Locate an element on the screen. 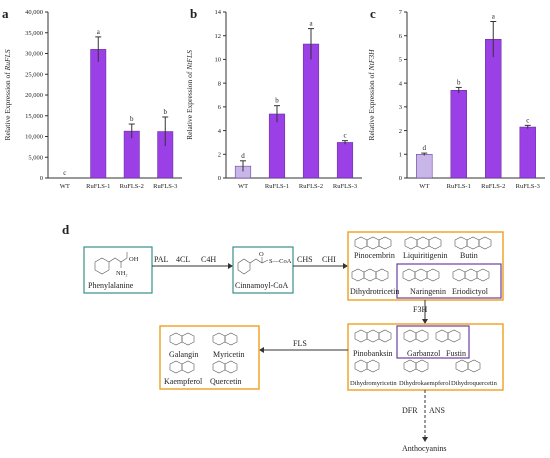 This screenshot has width=550, height=458. dihydrotricetin-label: Dihydrotricetin is located at coordinates (374, 291).